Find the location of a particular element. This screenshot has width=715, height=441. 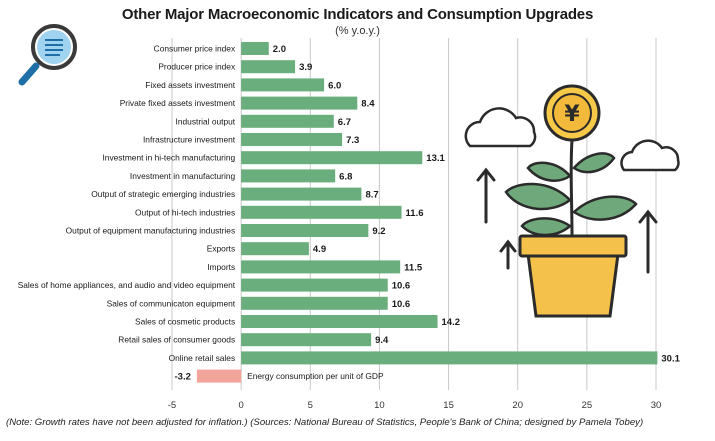

value-label: 11.6 is located at coordinates (415, 213).